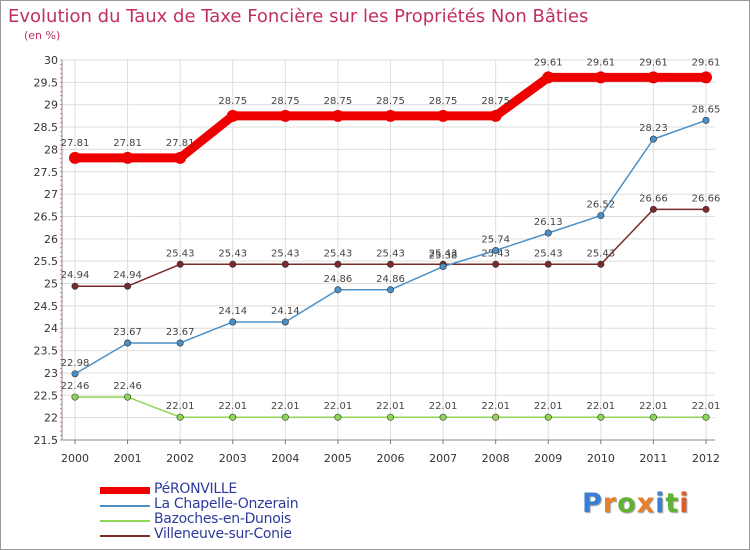 The height and width of the screenshot is (550, 750). I want to click on y-tick-label: 27, so click(51, 194).